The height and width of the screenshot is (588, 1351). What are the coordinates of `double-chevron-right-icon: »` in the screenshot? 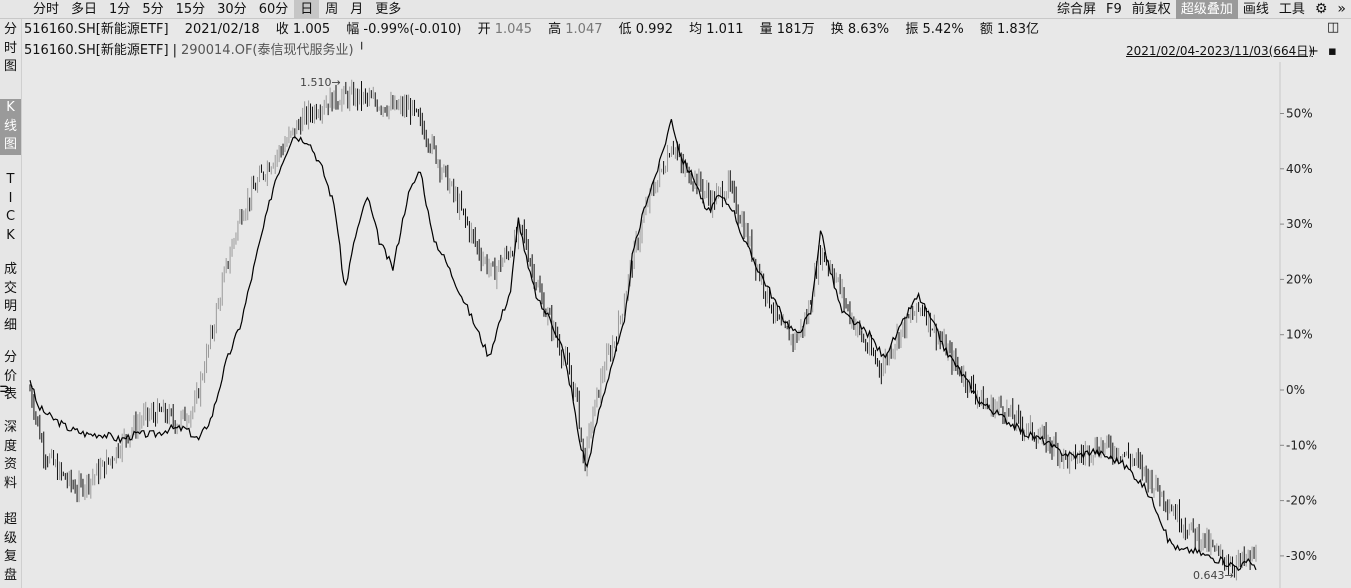 It's located at (1341, 9).